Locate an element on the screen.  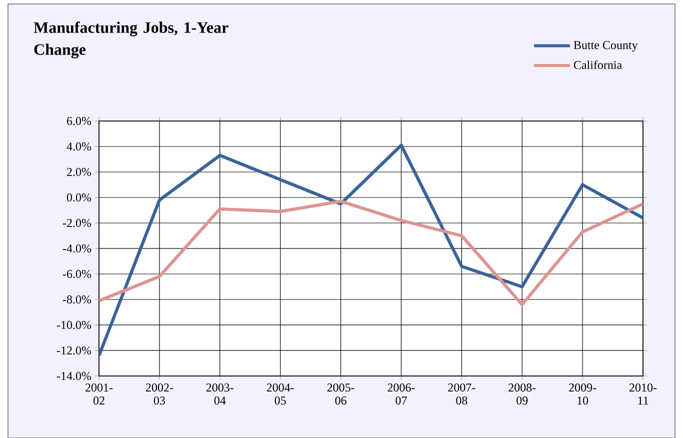
legend-label: Butte County is located at coordinates (606, 46).